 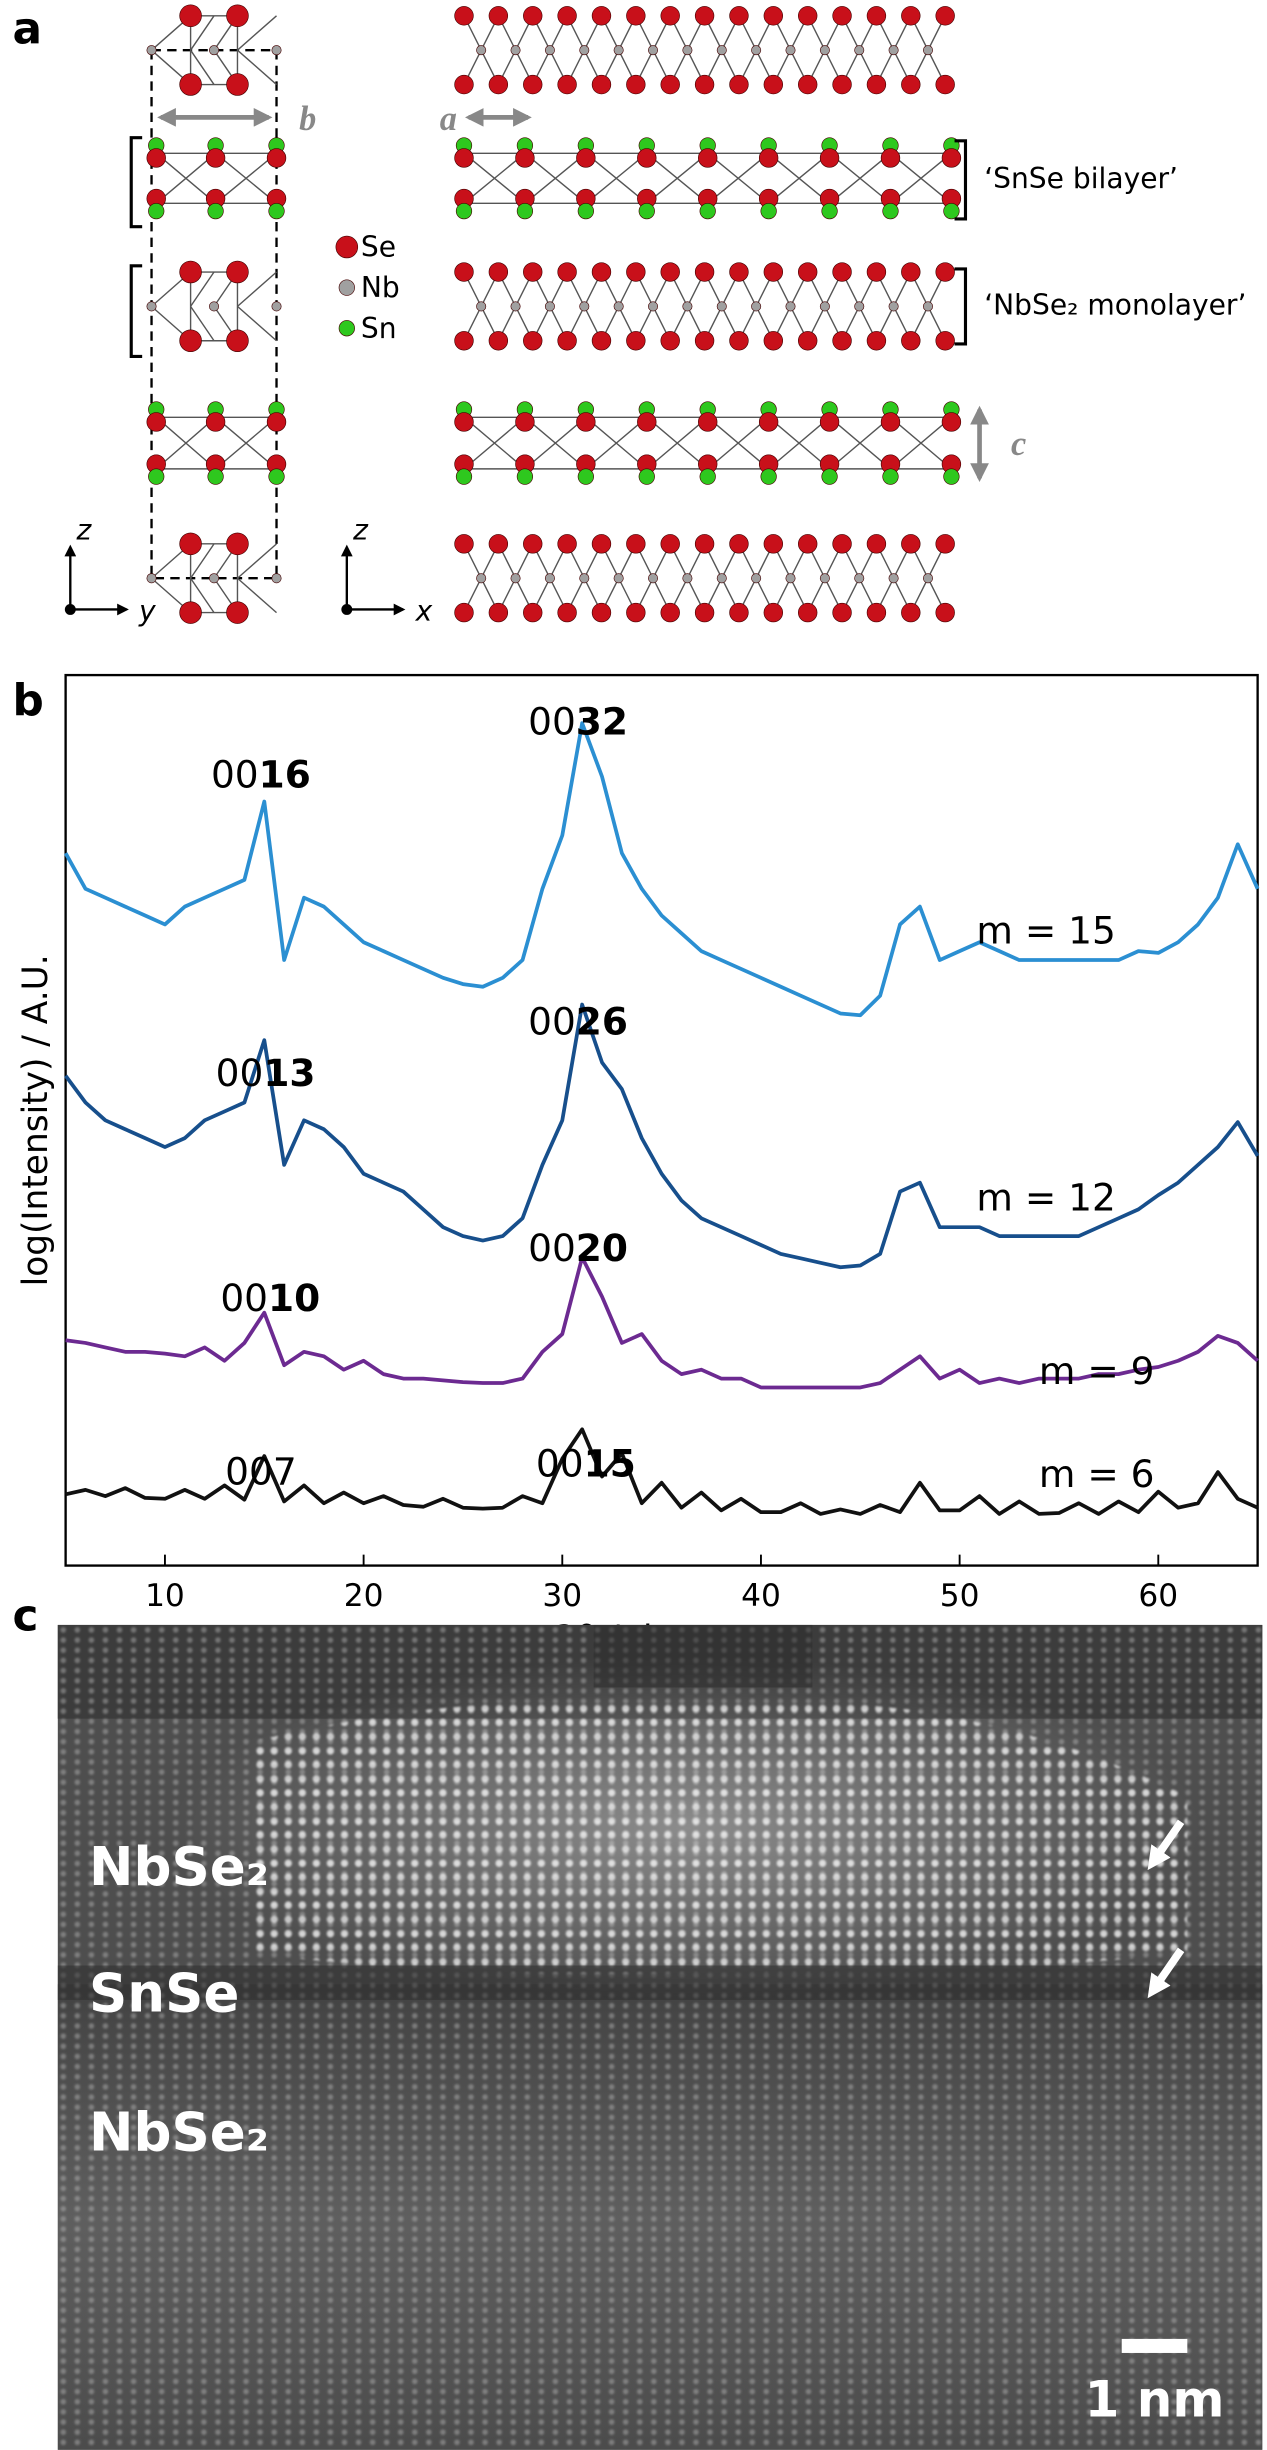 I want to click on arrow, so click(x=1166, y=1845).